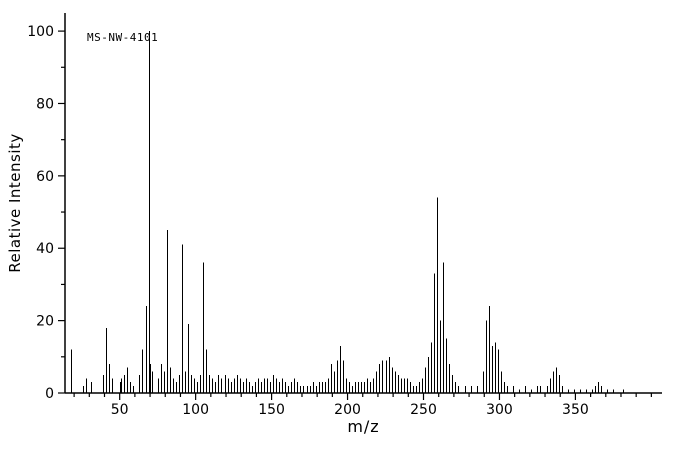  I want to click on y-tick-label: 80, so click(45, 104).